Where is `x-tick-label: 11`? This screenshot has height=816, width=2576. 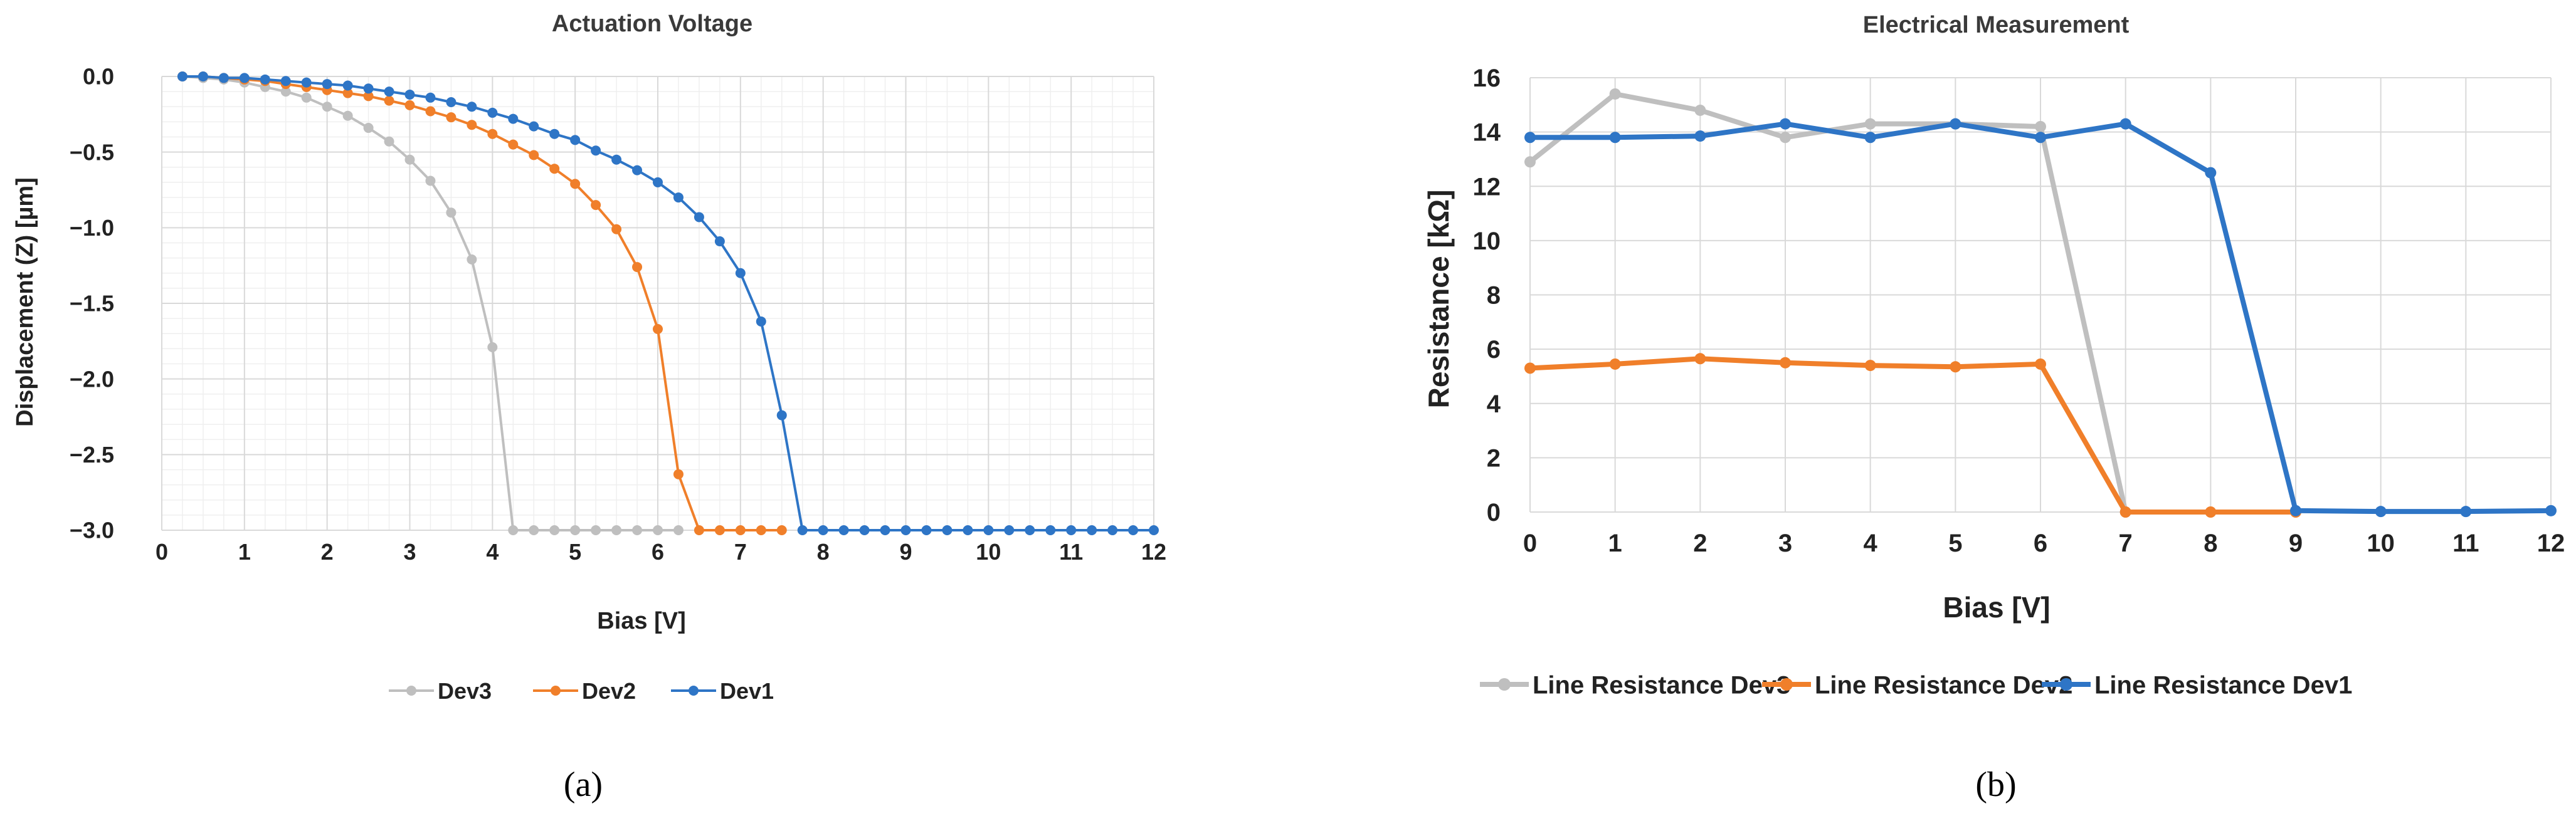 x-tick-label: 11 is located at coordinates (1071, 552).